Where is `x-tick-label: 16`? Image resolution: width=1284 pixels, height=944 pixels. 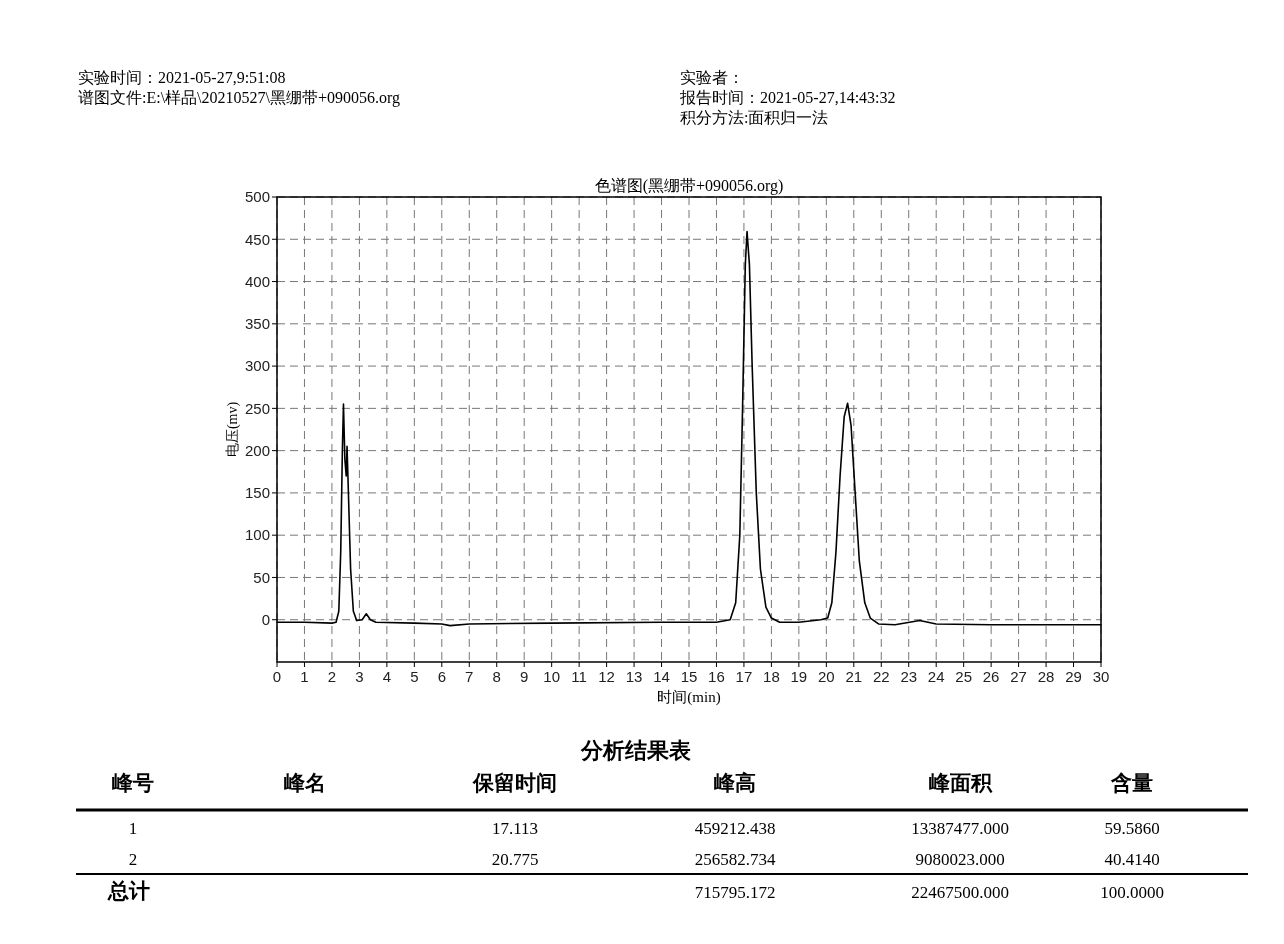 x-tick-label: 16 is located at coordinates (716, 676).